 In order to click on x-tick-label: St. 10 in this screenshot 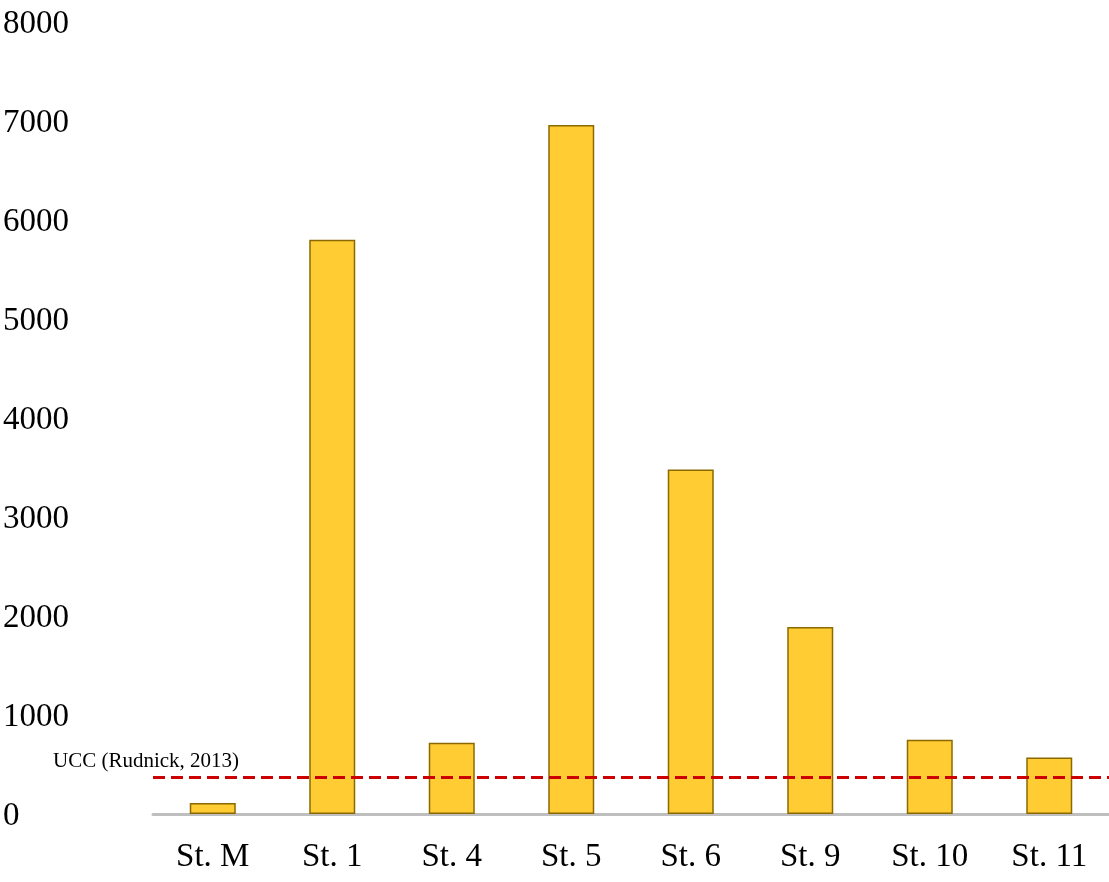, I will do `click(930, 854)`.